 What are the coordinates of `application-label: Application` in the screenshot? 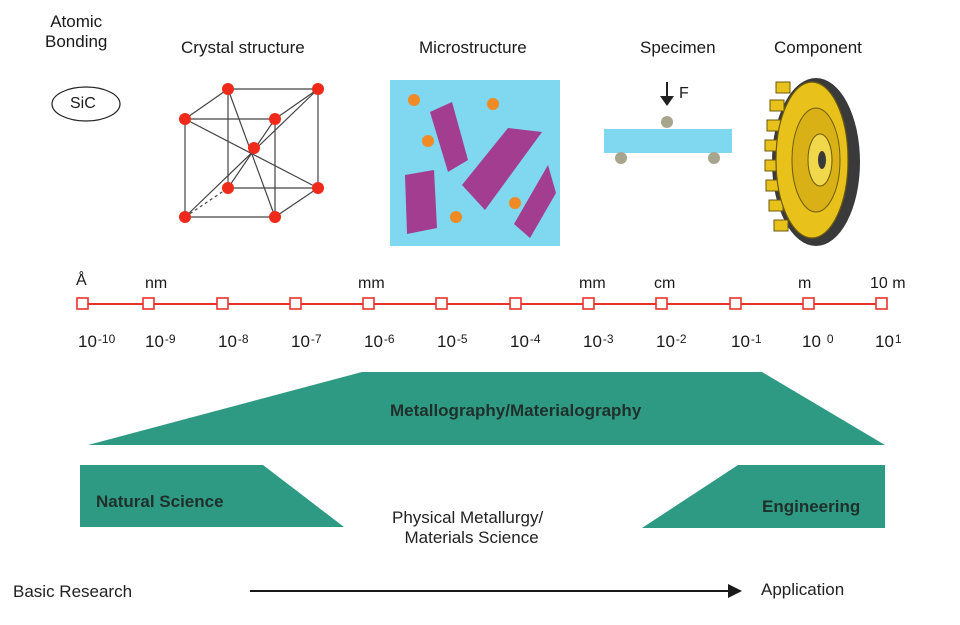 It's located at (803, 589).